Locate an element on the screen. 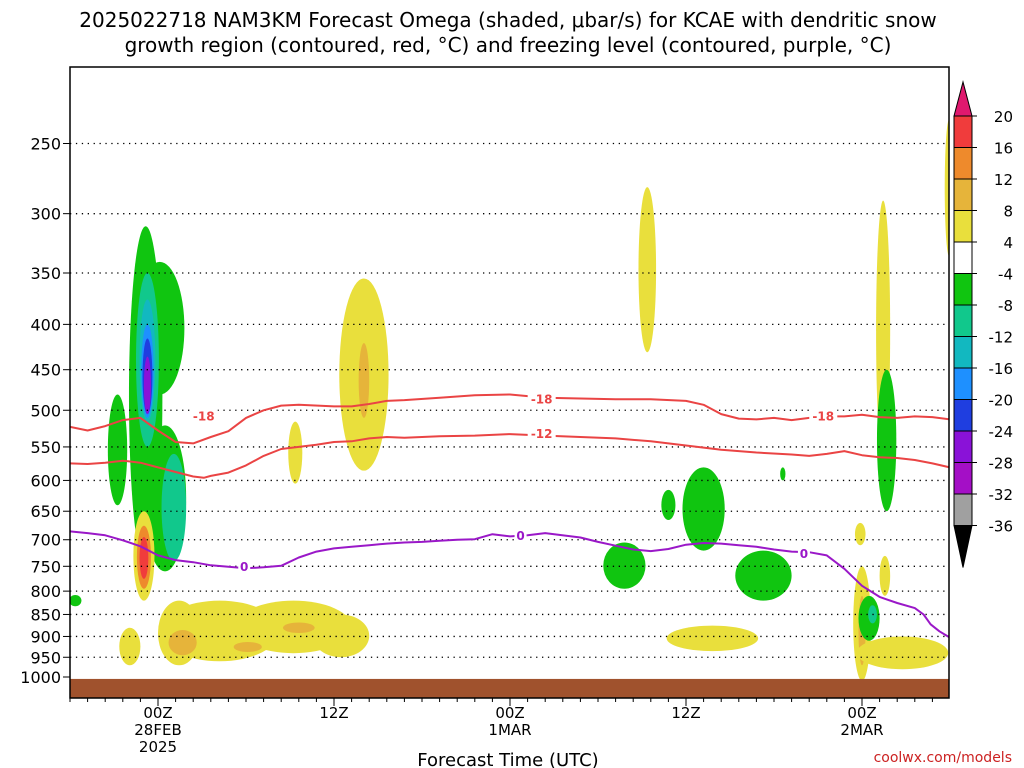  contour-label--18-1: -18 is located at coordinates (542, 399).